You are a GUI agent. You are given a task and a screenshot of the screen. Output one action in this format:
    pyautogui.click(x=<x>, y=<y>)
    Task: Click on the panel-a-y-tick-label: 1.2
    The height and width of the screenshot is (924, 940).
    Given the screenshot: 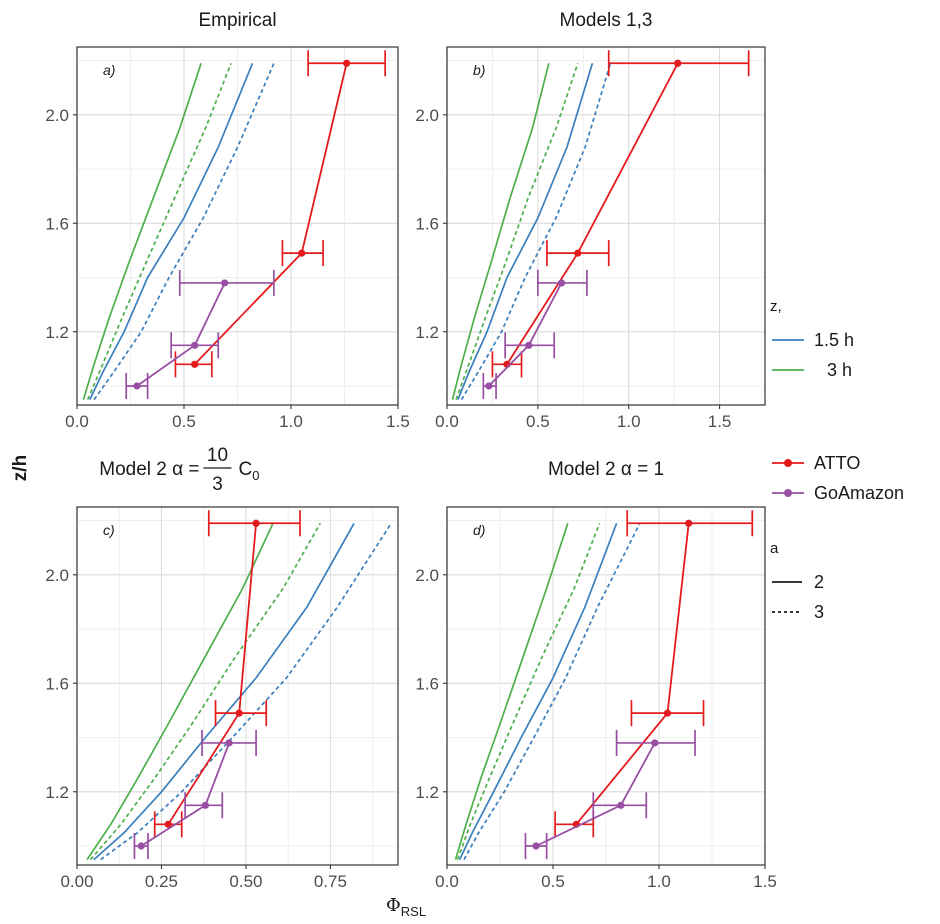 What is the action you would take?
    pyautogui.click(x=57, y=332)
    